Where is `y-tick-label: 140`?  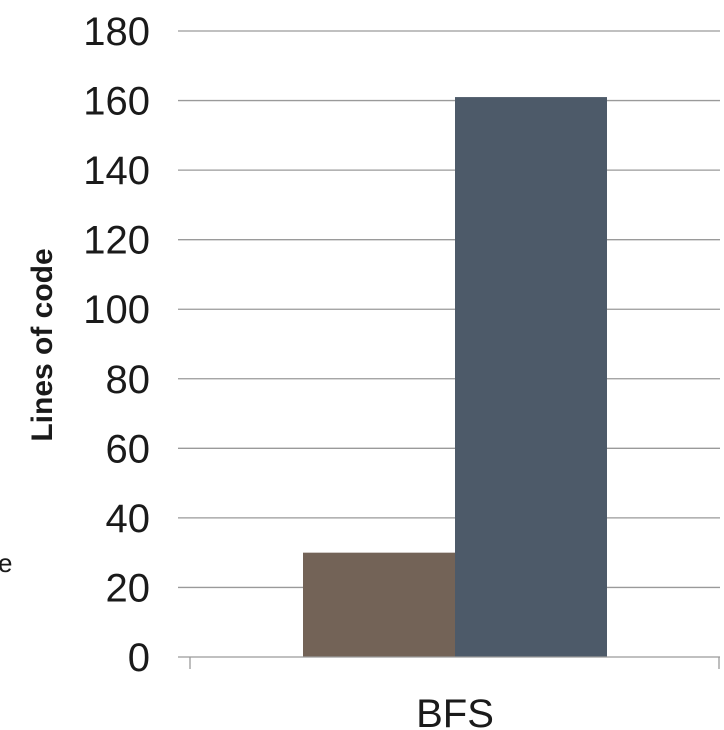
y-tick-label: 140 is located at coordinates (116, 171).